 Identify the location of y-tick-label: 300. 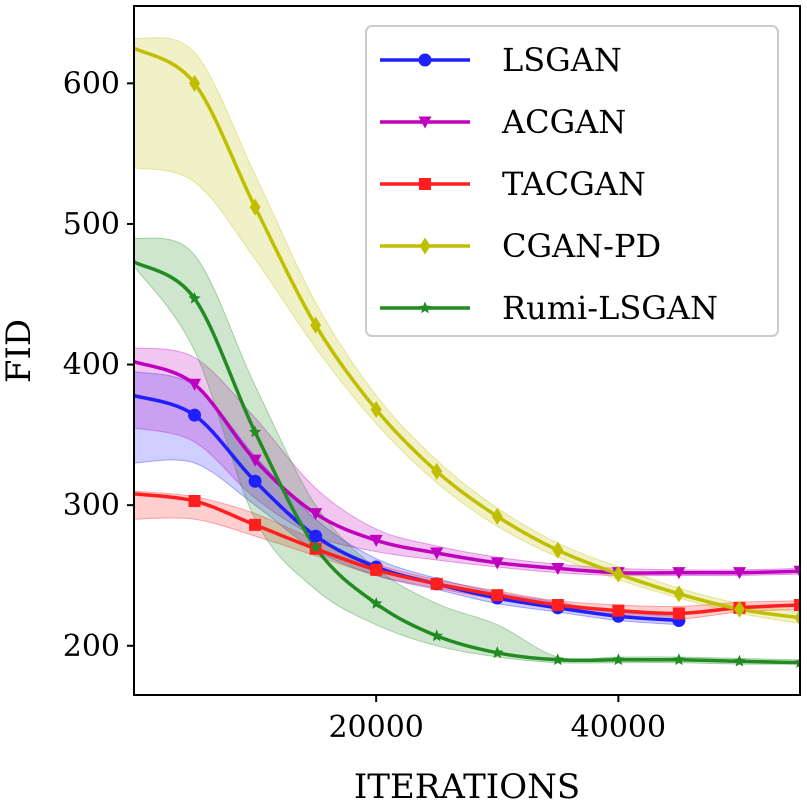
(91, 505).